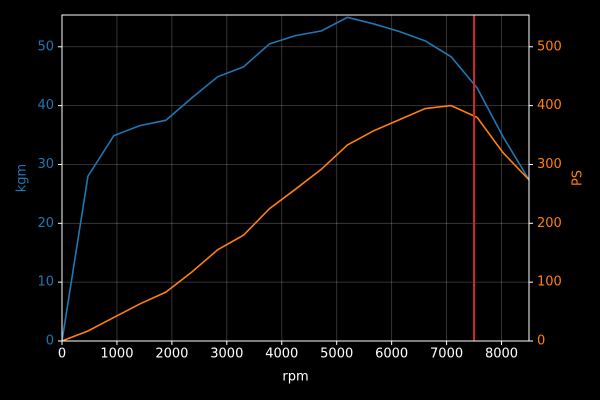 The width and height of the screenshot is (600, 400). I want to click on y2-tick-label: 500, so click(549, 46).